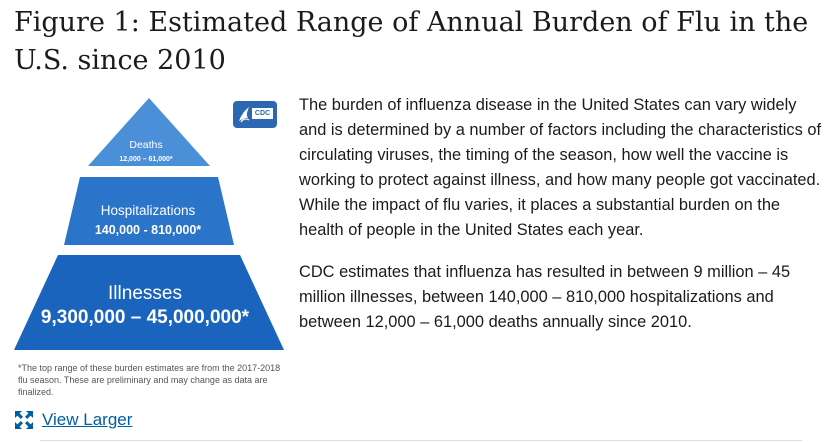 The width and height of the screenshot is (828, 443). I want to click on cdc-logo: CDC, so click(255, 114).